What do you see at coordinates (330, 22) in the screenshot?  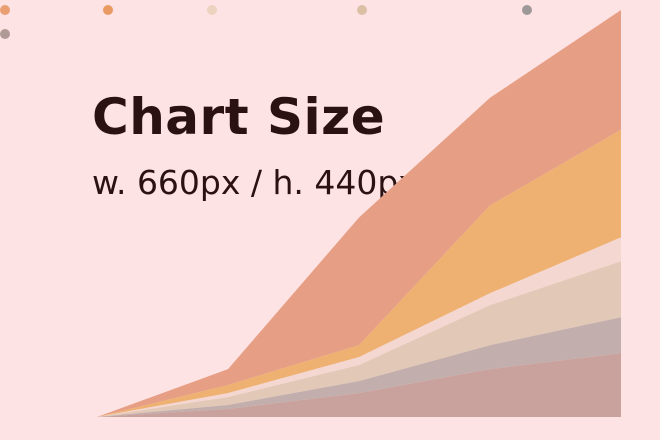 I see `chart-legend` at bounding box center [330, 22].